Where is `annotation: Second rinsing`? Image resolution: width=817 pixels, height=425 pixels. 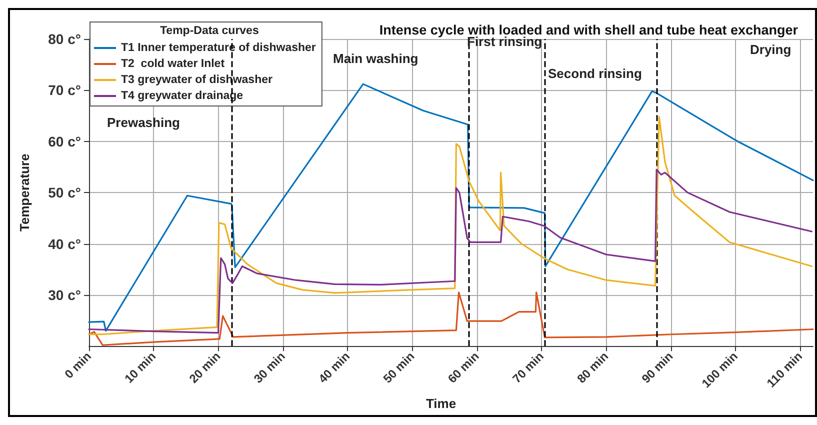 annotation: Second rinsing is located at coordinates (595, 73).